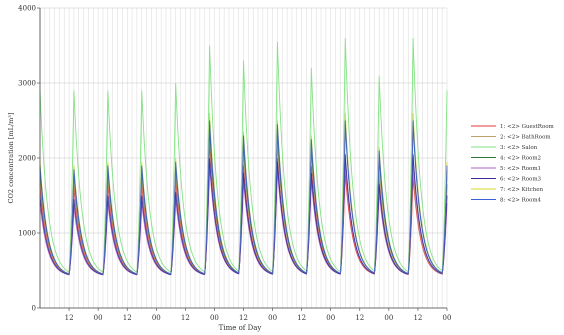  Describe the element at coordinates (520, 169) in the screenshot. I see `legend-label: 5: <2> Room1` at that location.